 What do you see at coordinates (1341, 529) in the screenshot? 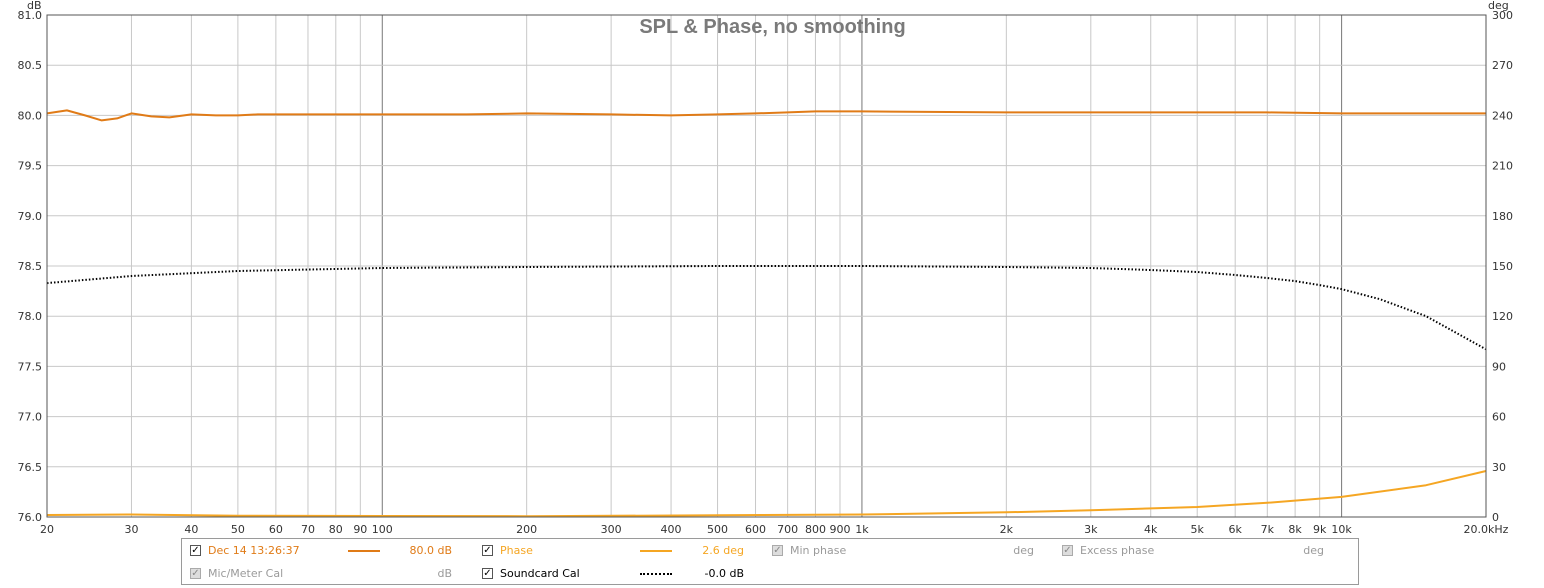
I see `x-tick-label: 10k` at bounding box center [1341, 529].